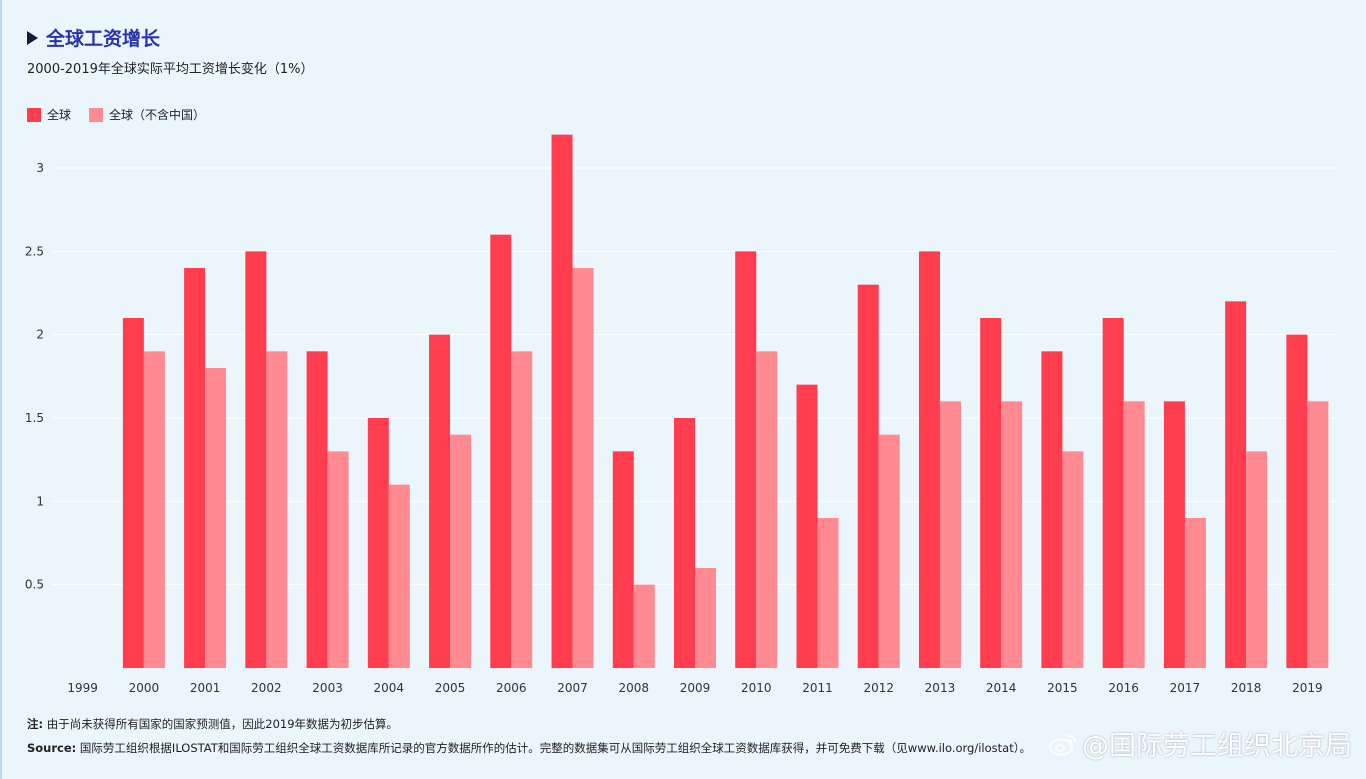  What do you see at coordinates (34, 418) in the screenshot?
I see `y-tick-label: 1.5` at bounding box center [34, 418].